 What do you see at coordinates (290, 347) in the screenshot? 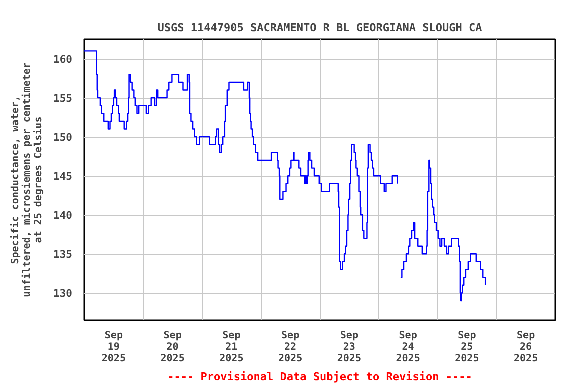
I see `x-tick-label: Sep 22 2025` at bounding box center [290, 347].